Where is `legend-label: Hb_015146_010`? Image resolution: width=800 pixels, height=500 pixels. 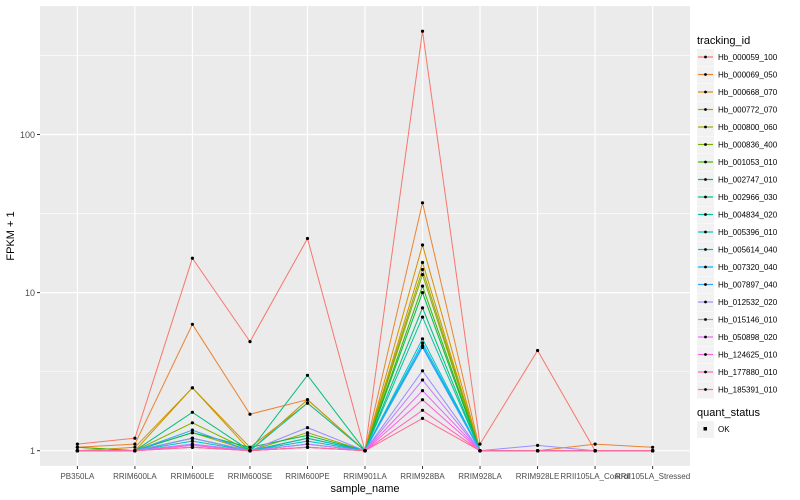
legend-label: Hb_015146_010 is located at coordinates (748, 320).